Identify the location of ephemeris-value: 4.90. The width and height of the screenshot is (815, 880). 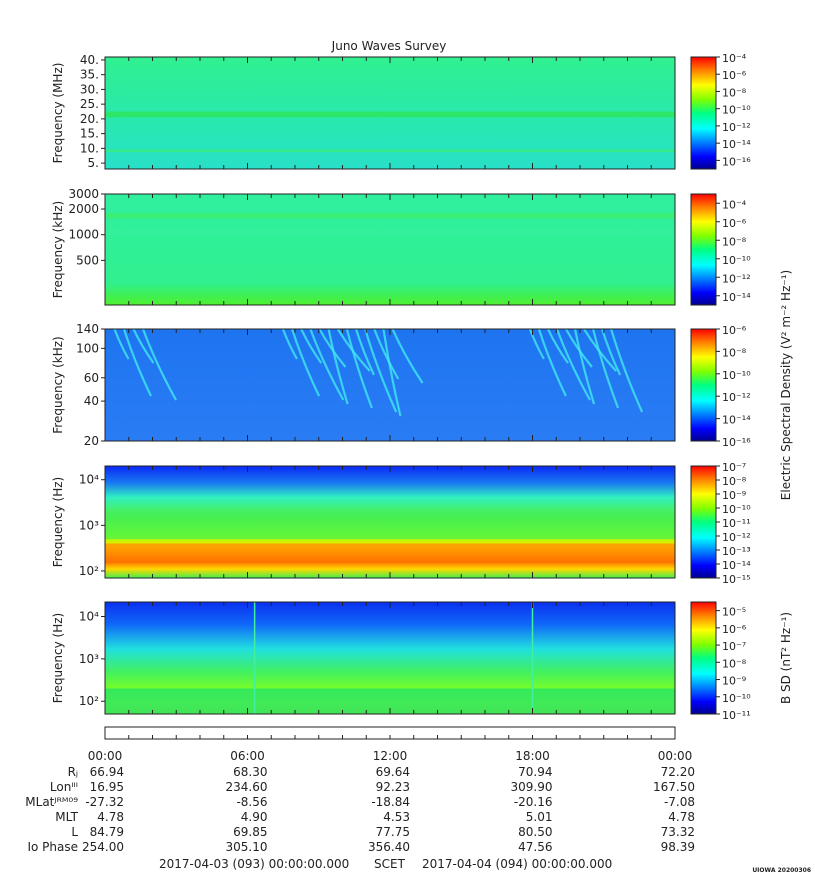
(254, 817).